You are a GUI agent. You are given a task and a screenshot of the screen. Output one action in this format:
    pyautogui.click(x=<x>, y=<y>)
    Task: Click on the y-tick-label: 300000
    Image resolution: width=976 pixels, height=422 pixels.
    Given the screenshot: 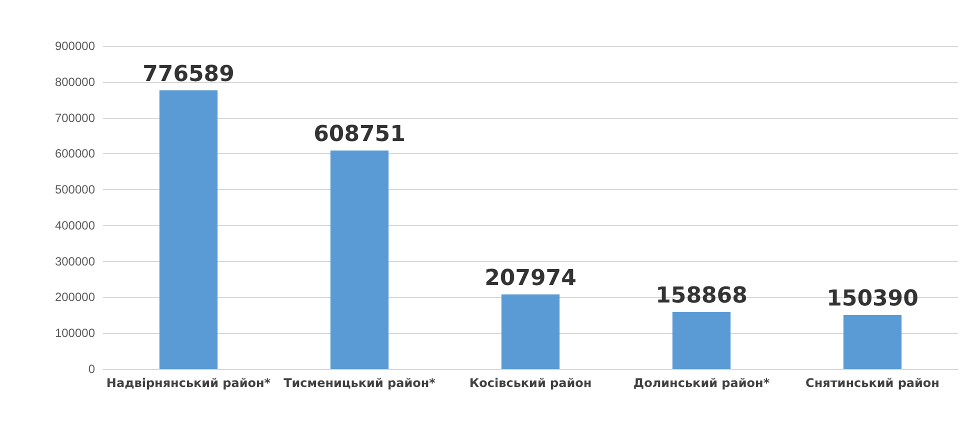 What is the action you would take?
    pyautogui.click(x=75, y=261)
    